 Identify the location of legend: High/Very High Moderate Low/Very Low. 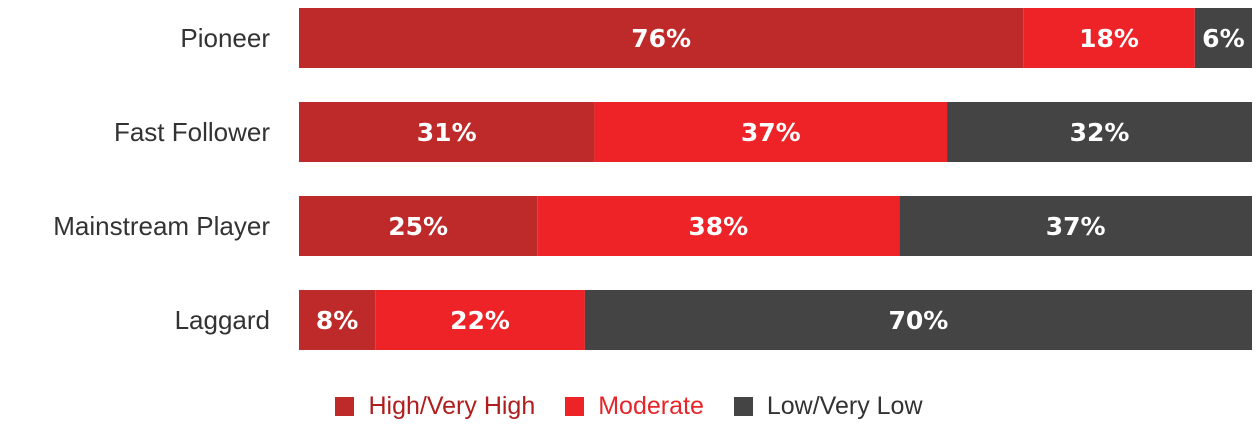
(629, 406).